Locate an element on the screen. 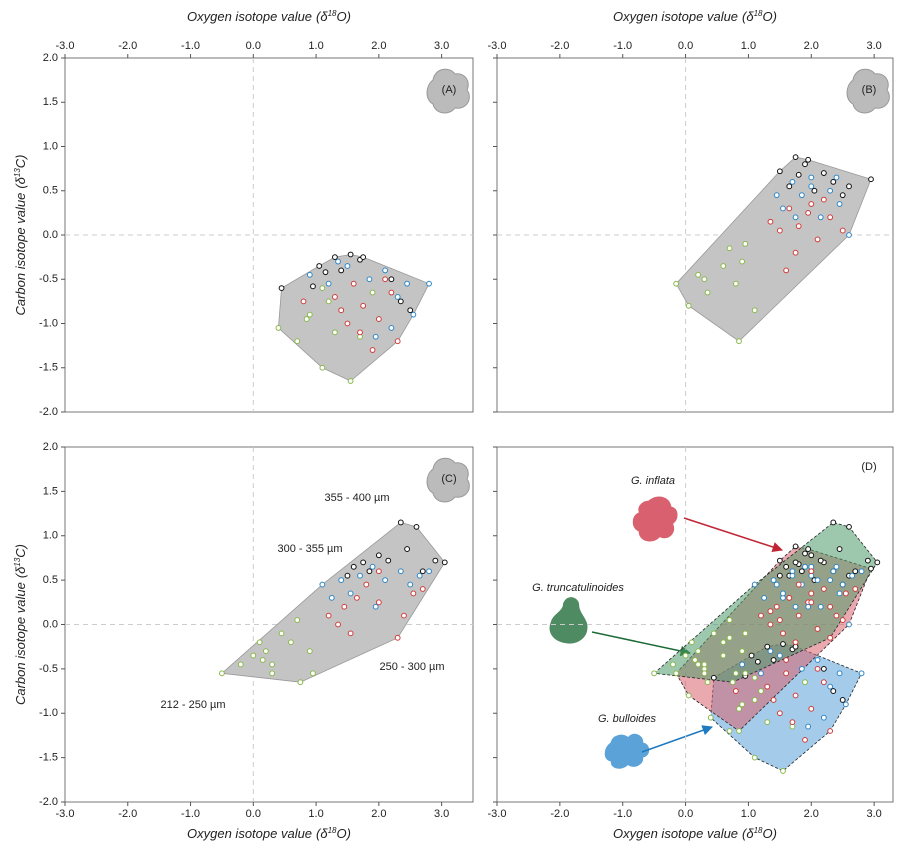 The image size is (902, 846). legend-label: 250 - 300 µm is located at coordinates (411, 667).